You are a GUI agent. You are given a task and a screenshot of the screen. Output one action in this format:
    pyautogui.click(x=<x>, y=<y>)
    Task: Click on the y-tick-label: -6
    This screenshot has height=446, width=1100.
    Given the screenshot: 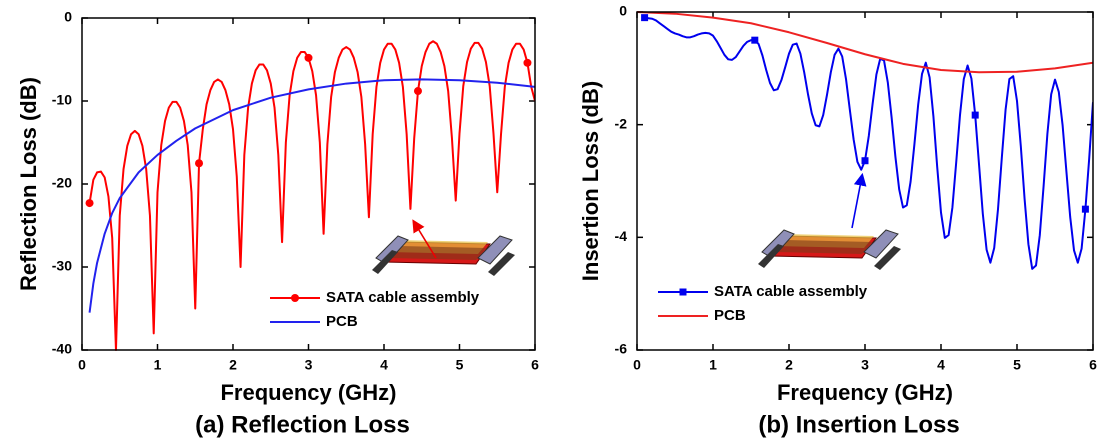 What is the action you would take?
    pyautogui.click(x=621, y=349)
    